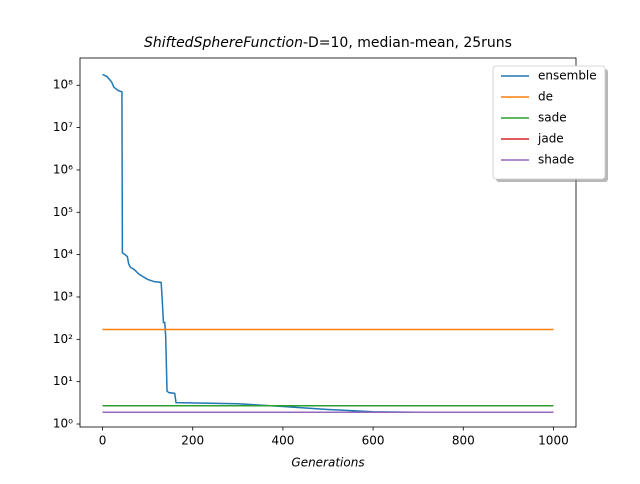  Describe the element at coordinates (63, 381) in the screenshot. I see `y-tick-label: 10¹` at that location.